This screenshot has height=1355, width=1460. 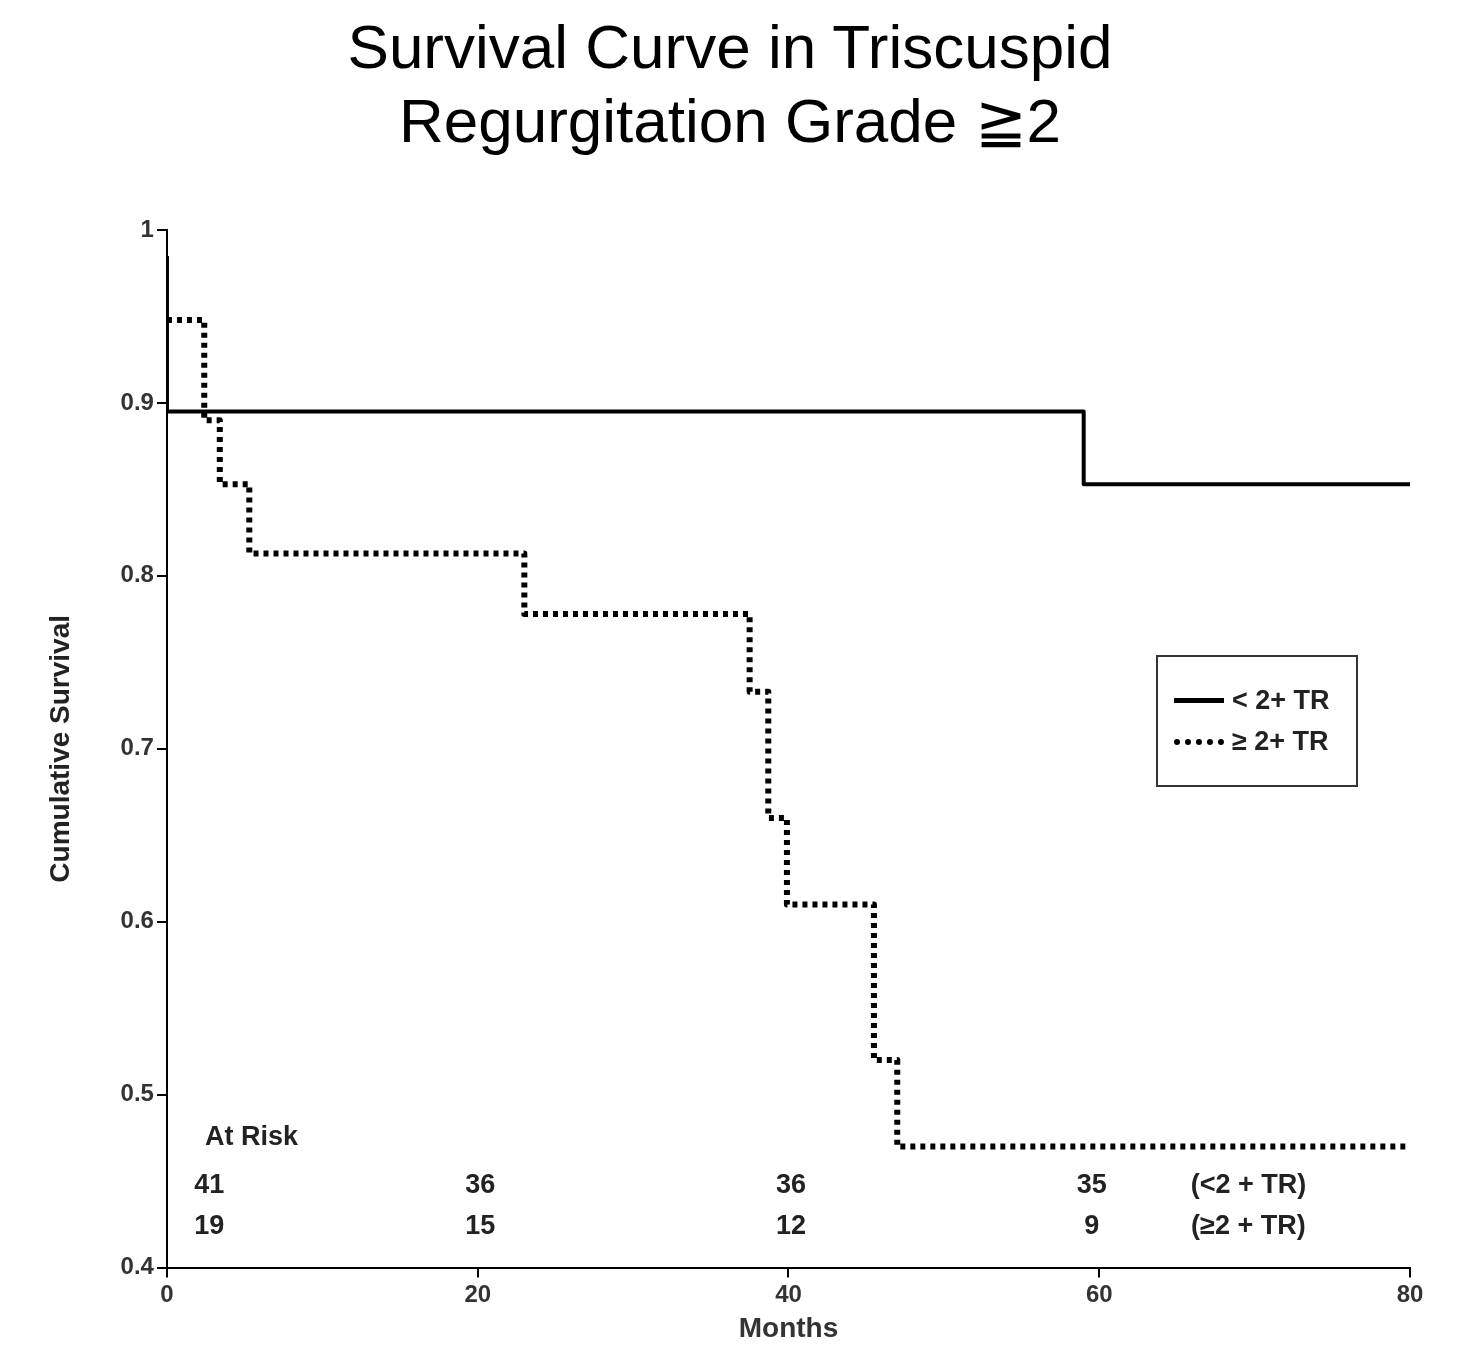 I want to click on y-tick-label: 0.9, so click(x=137, y=401).